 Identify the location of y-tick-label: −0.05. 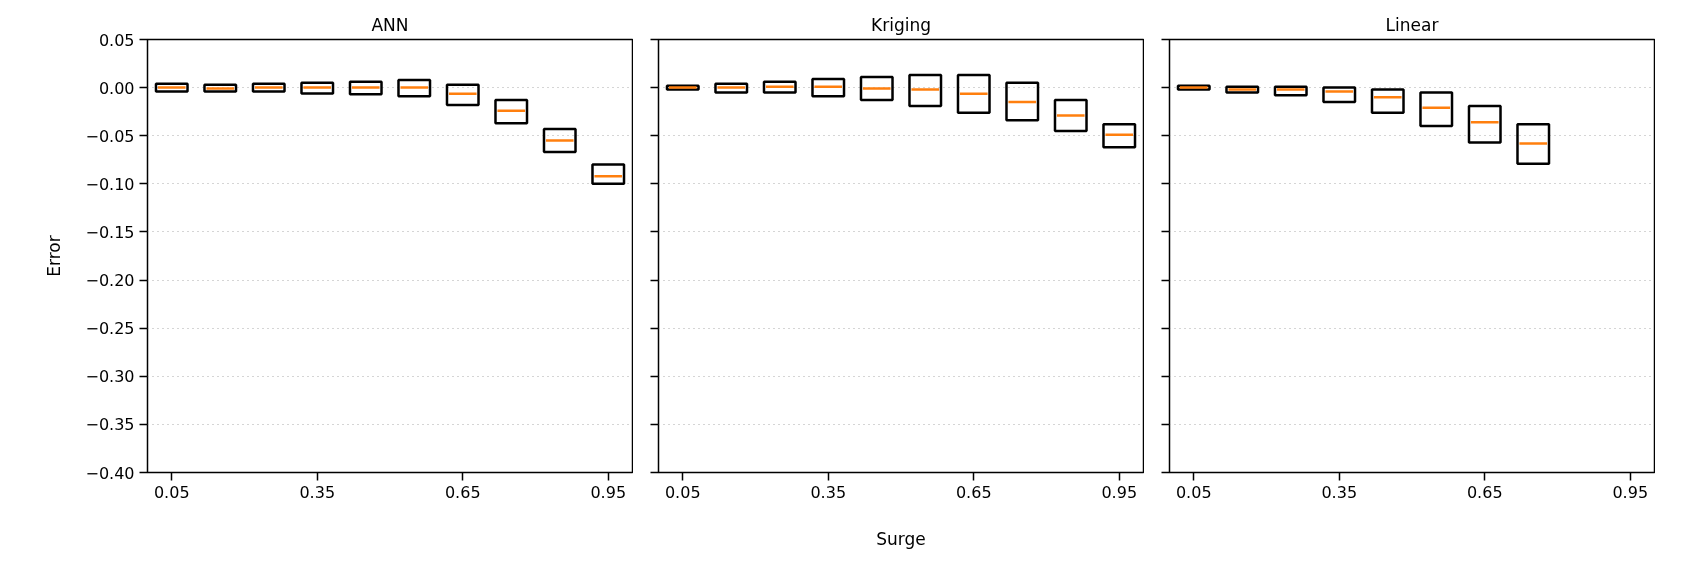
(110, 136).